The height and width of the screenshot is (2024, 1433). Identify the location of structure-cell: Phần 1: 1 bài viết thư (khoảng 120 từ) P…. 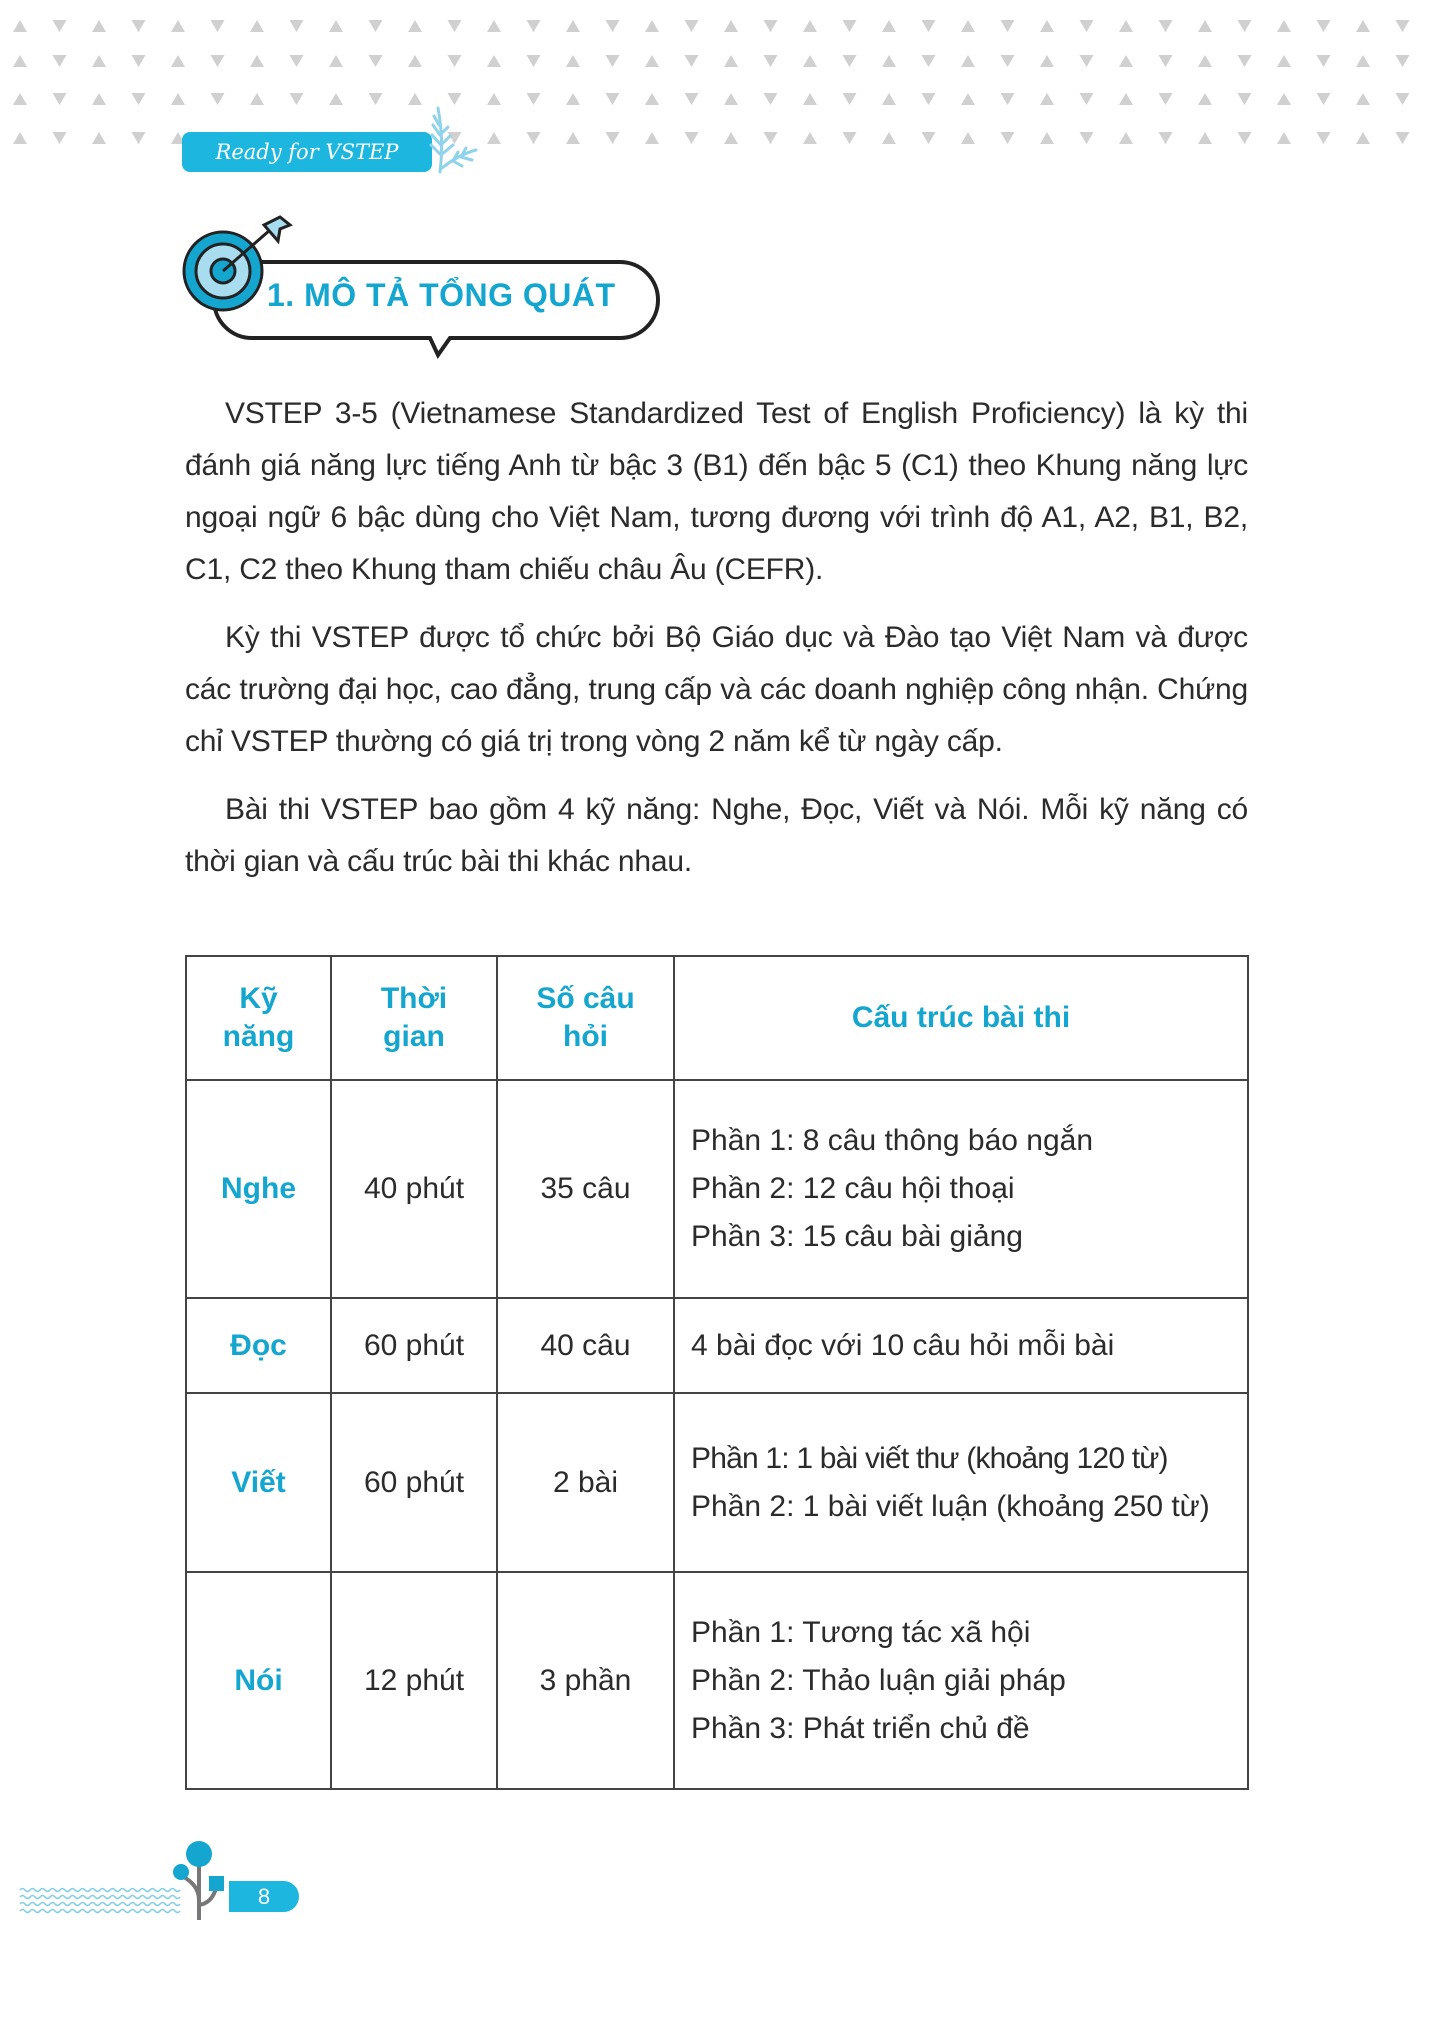
(961, 1482).